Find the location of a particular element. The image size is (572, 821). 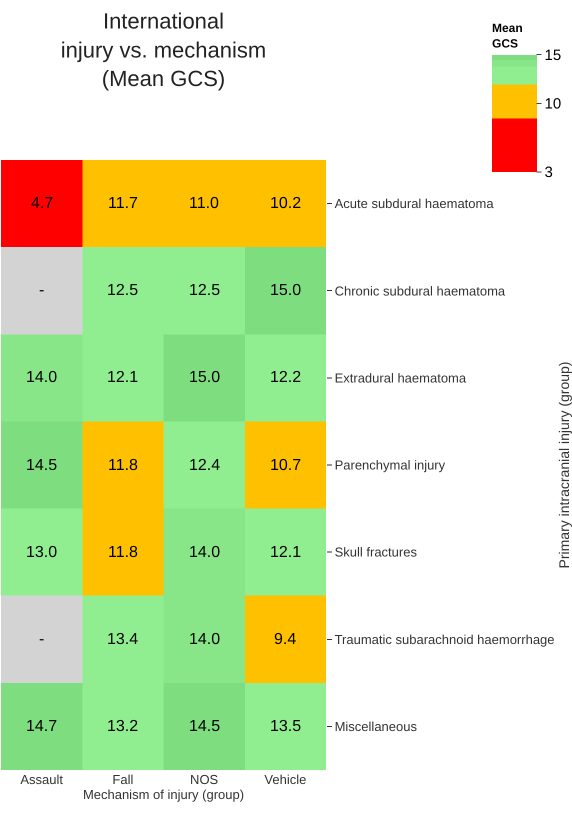

data-label: 12.4 is located at coordinates (204, 465).